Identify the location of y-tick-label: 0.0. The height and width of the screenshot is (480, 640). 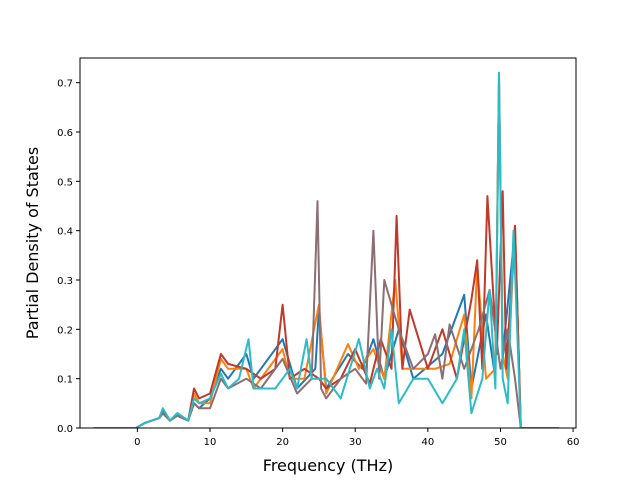
(65, 429).